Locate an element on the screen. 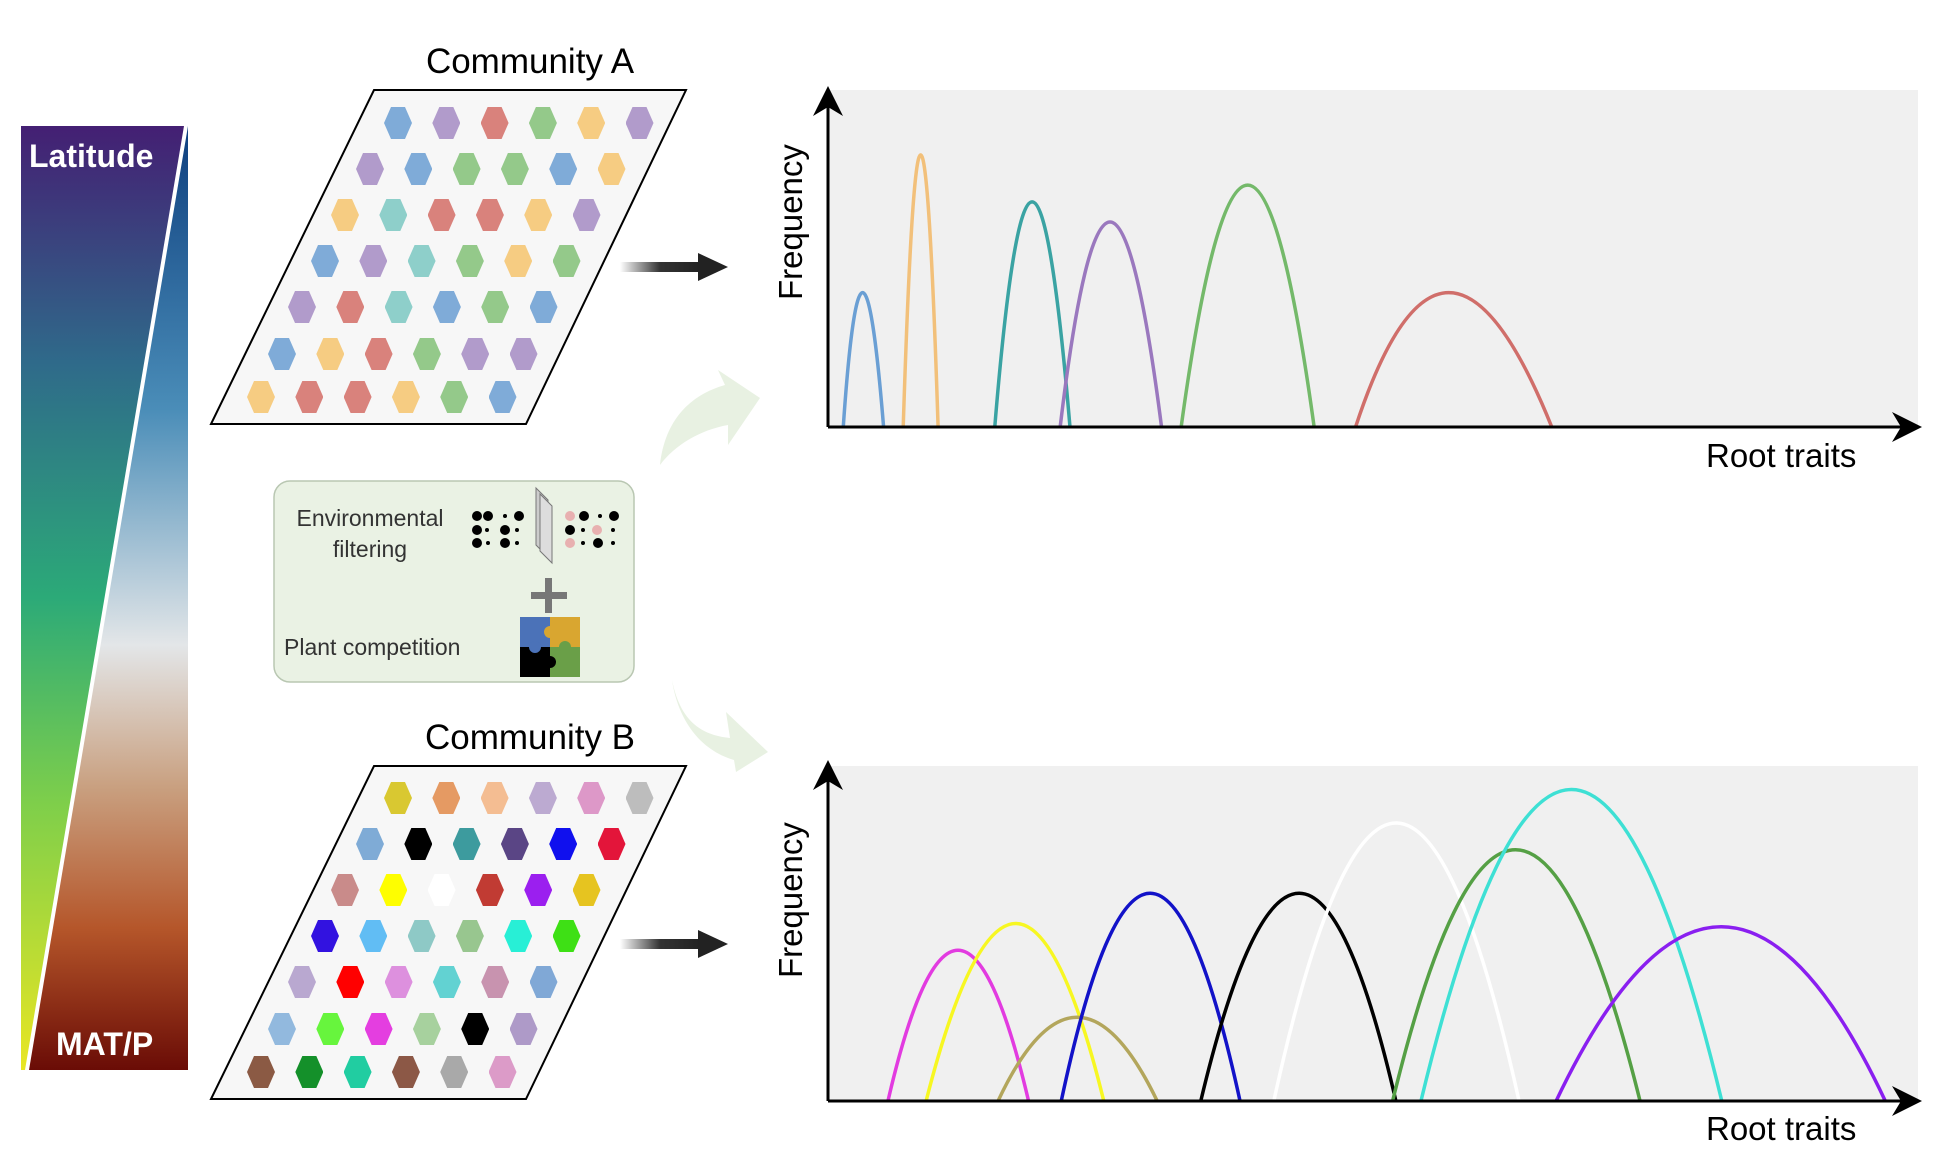 The height and width of the screenshot is (1152, 1946). competition-label: Plant competition is located at coordinates (372, 647).